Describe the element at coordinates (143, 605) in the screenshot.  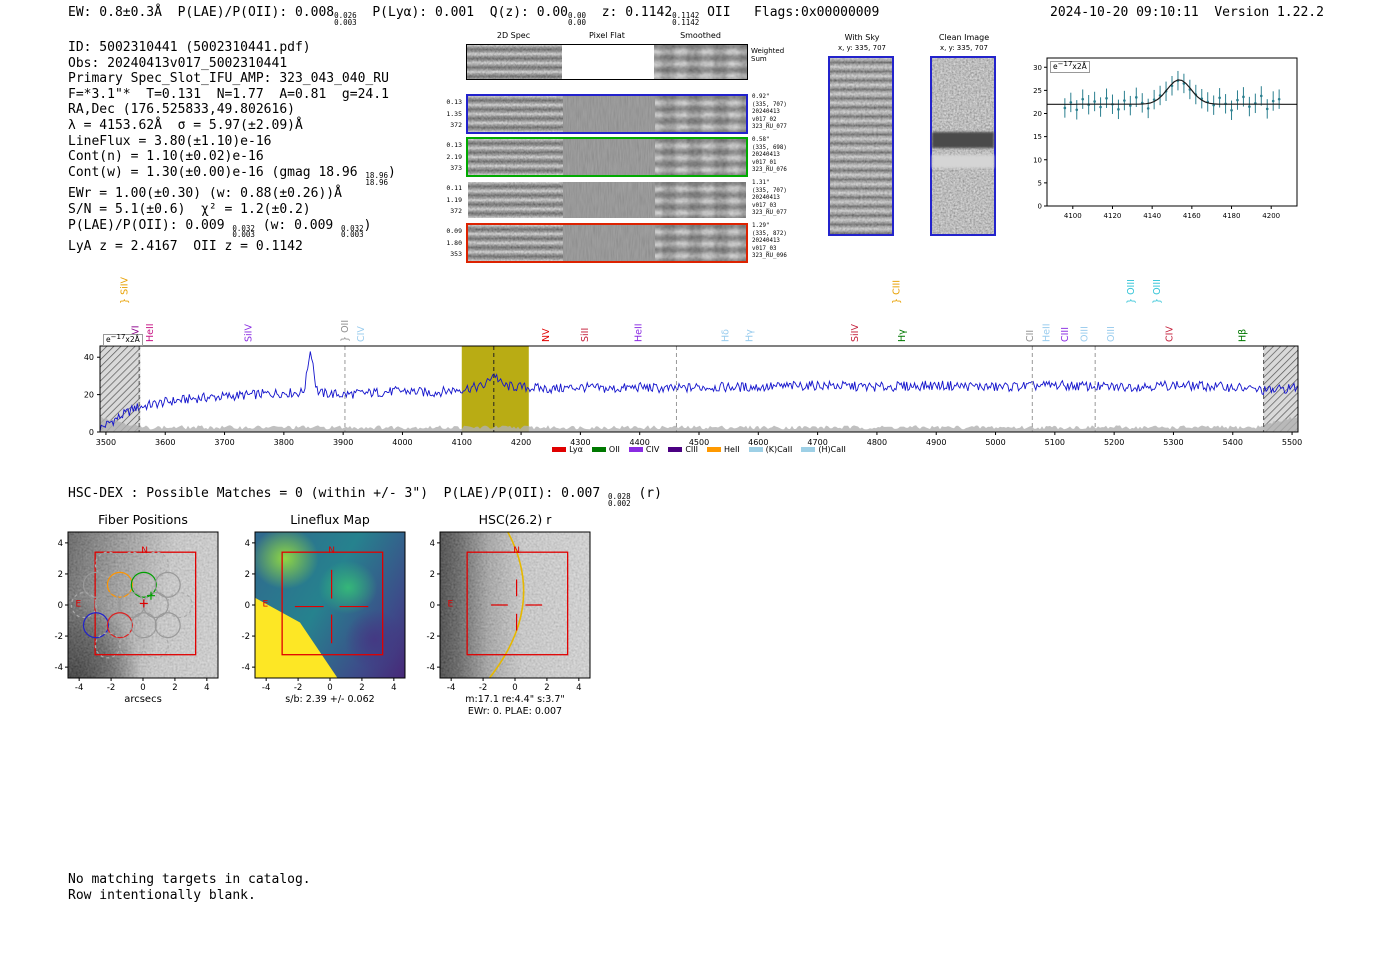
I see `fiber-positions-image` at that location.